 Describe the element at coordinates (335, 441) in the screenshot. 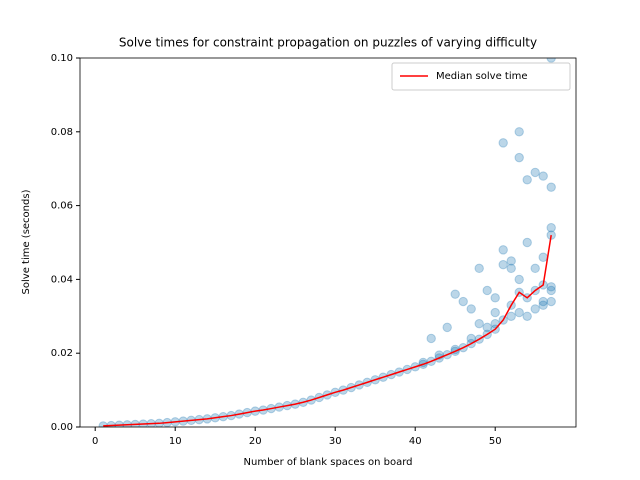

I see `x-tick-label: 30` at that location.